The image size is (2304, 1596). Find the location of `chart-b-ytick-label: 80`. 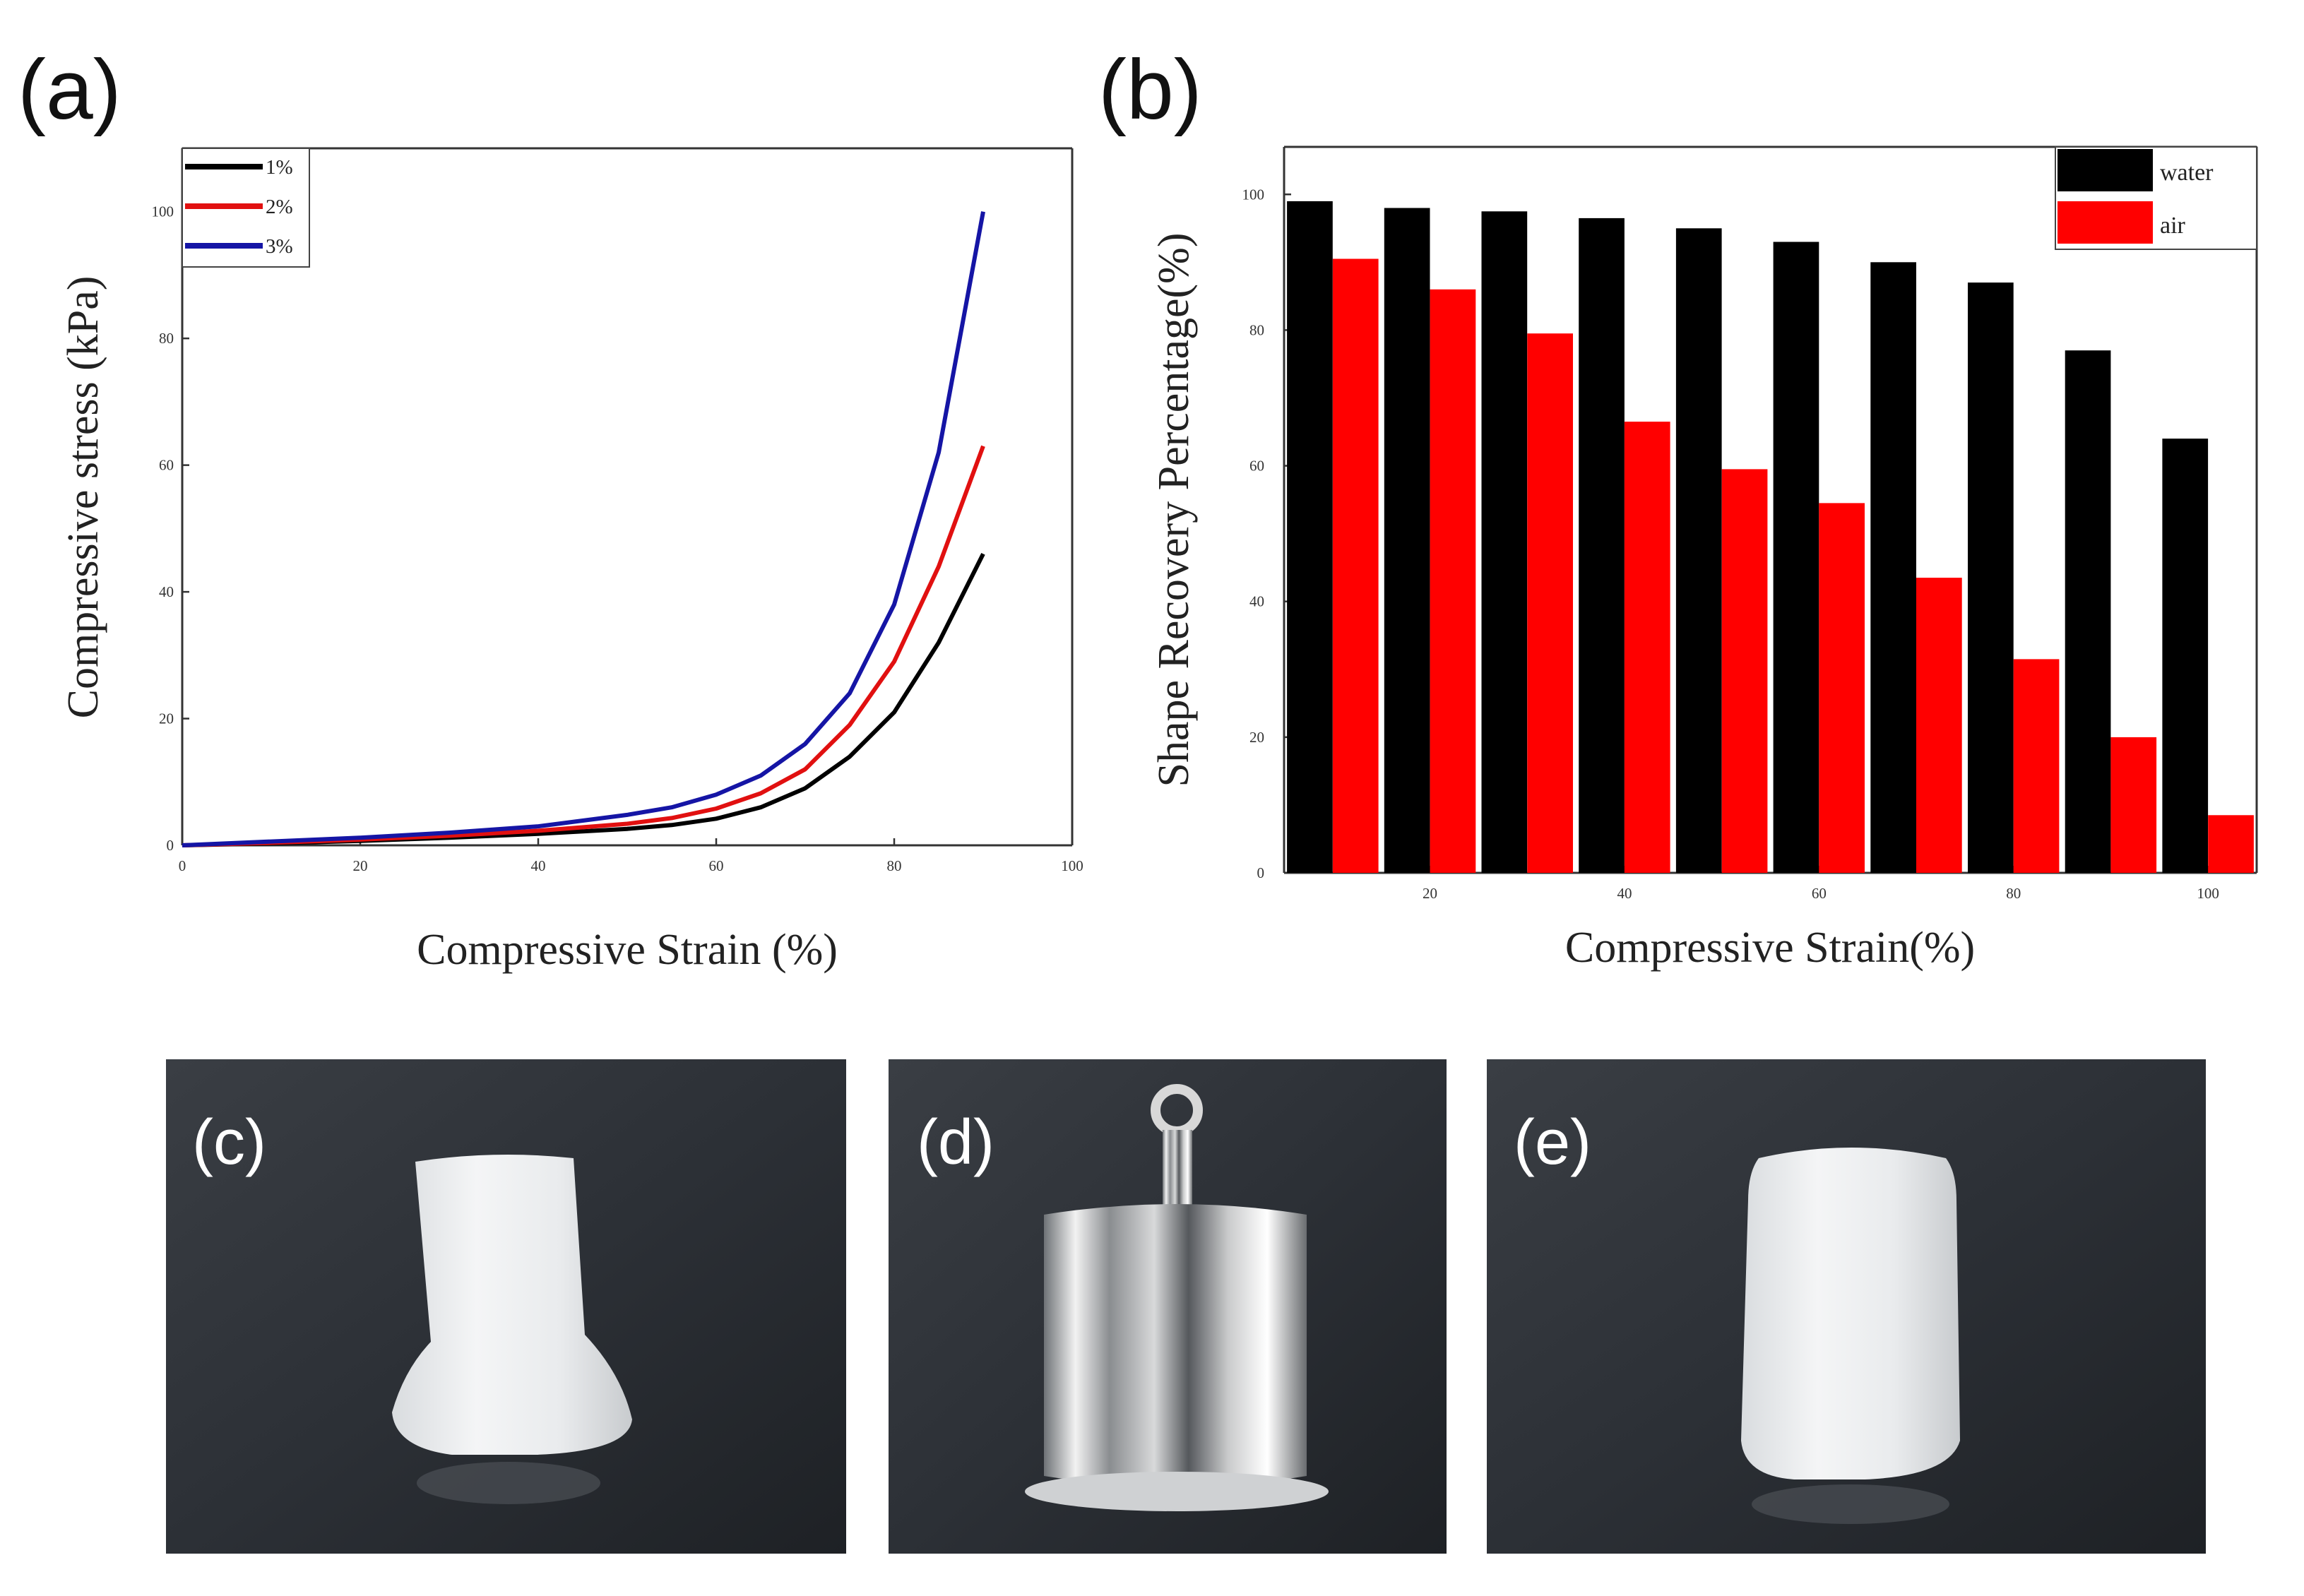

chart-b-ytick-label: 80 is located at coordinates (1256, 329).